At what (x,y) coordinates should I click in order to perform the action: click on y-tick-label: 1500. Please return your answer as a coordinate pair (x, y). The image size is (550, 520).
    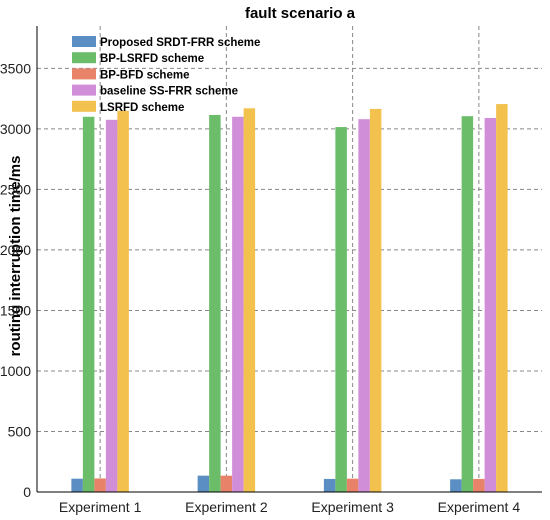
    Looking at the image, I should click on (15, 310).